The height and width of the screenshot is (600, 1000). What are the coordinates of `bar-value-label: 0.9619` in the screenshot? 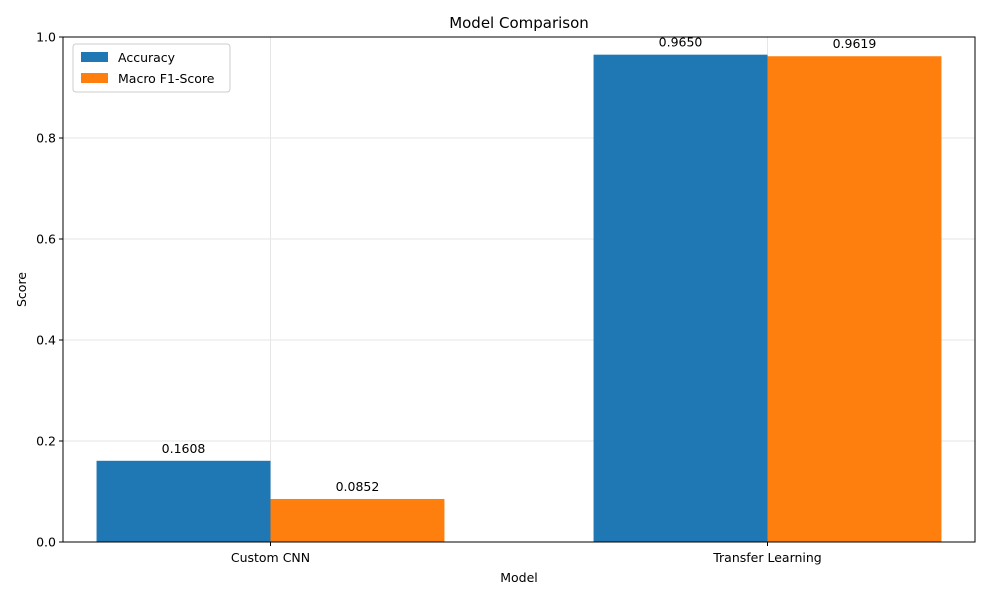 It's located at (855, 43).